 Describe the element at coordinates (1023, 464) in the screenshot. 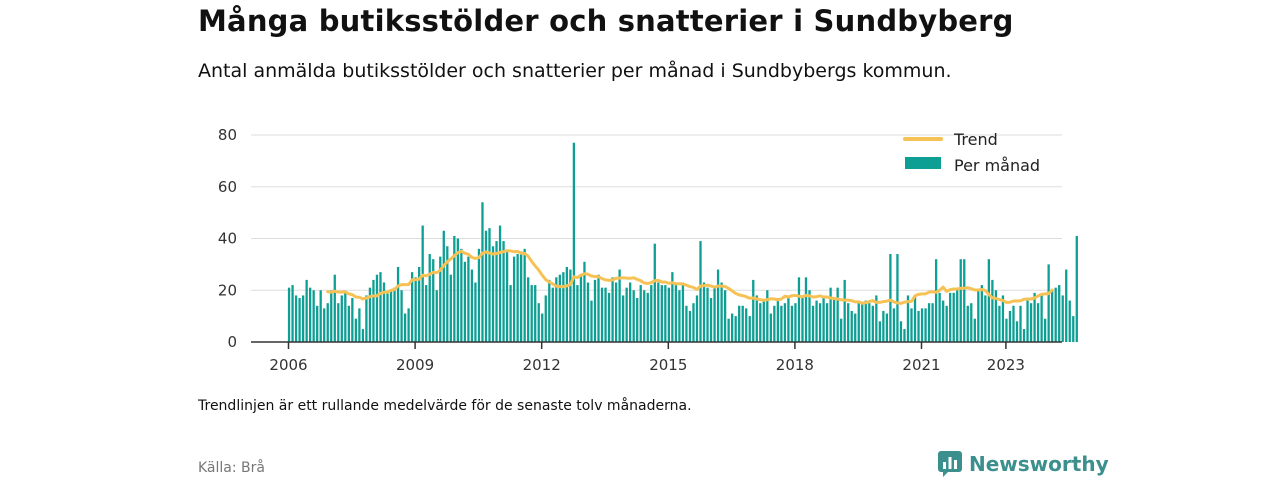

I see `brand-logo: Newsworthy` at that location.